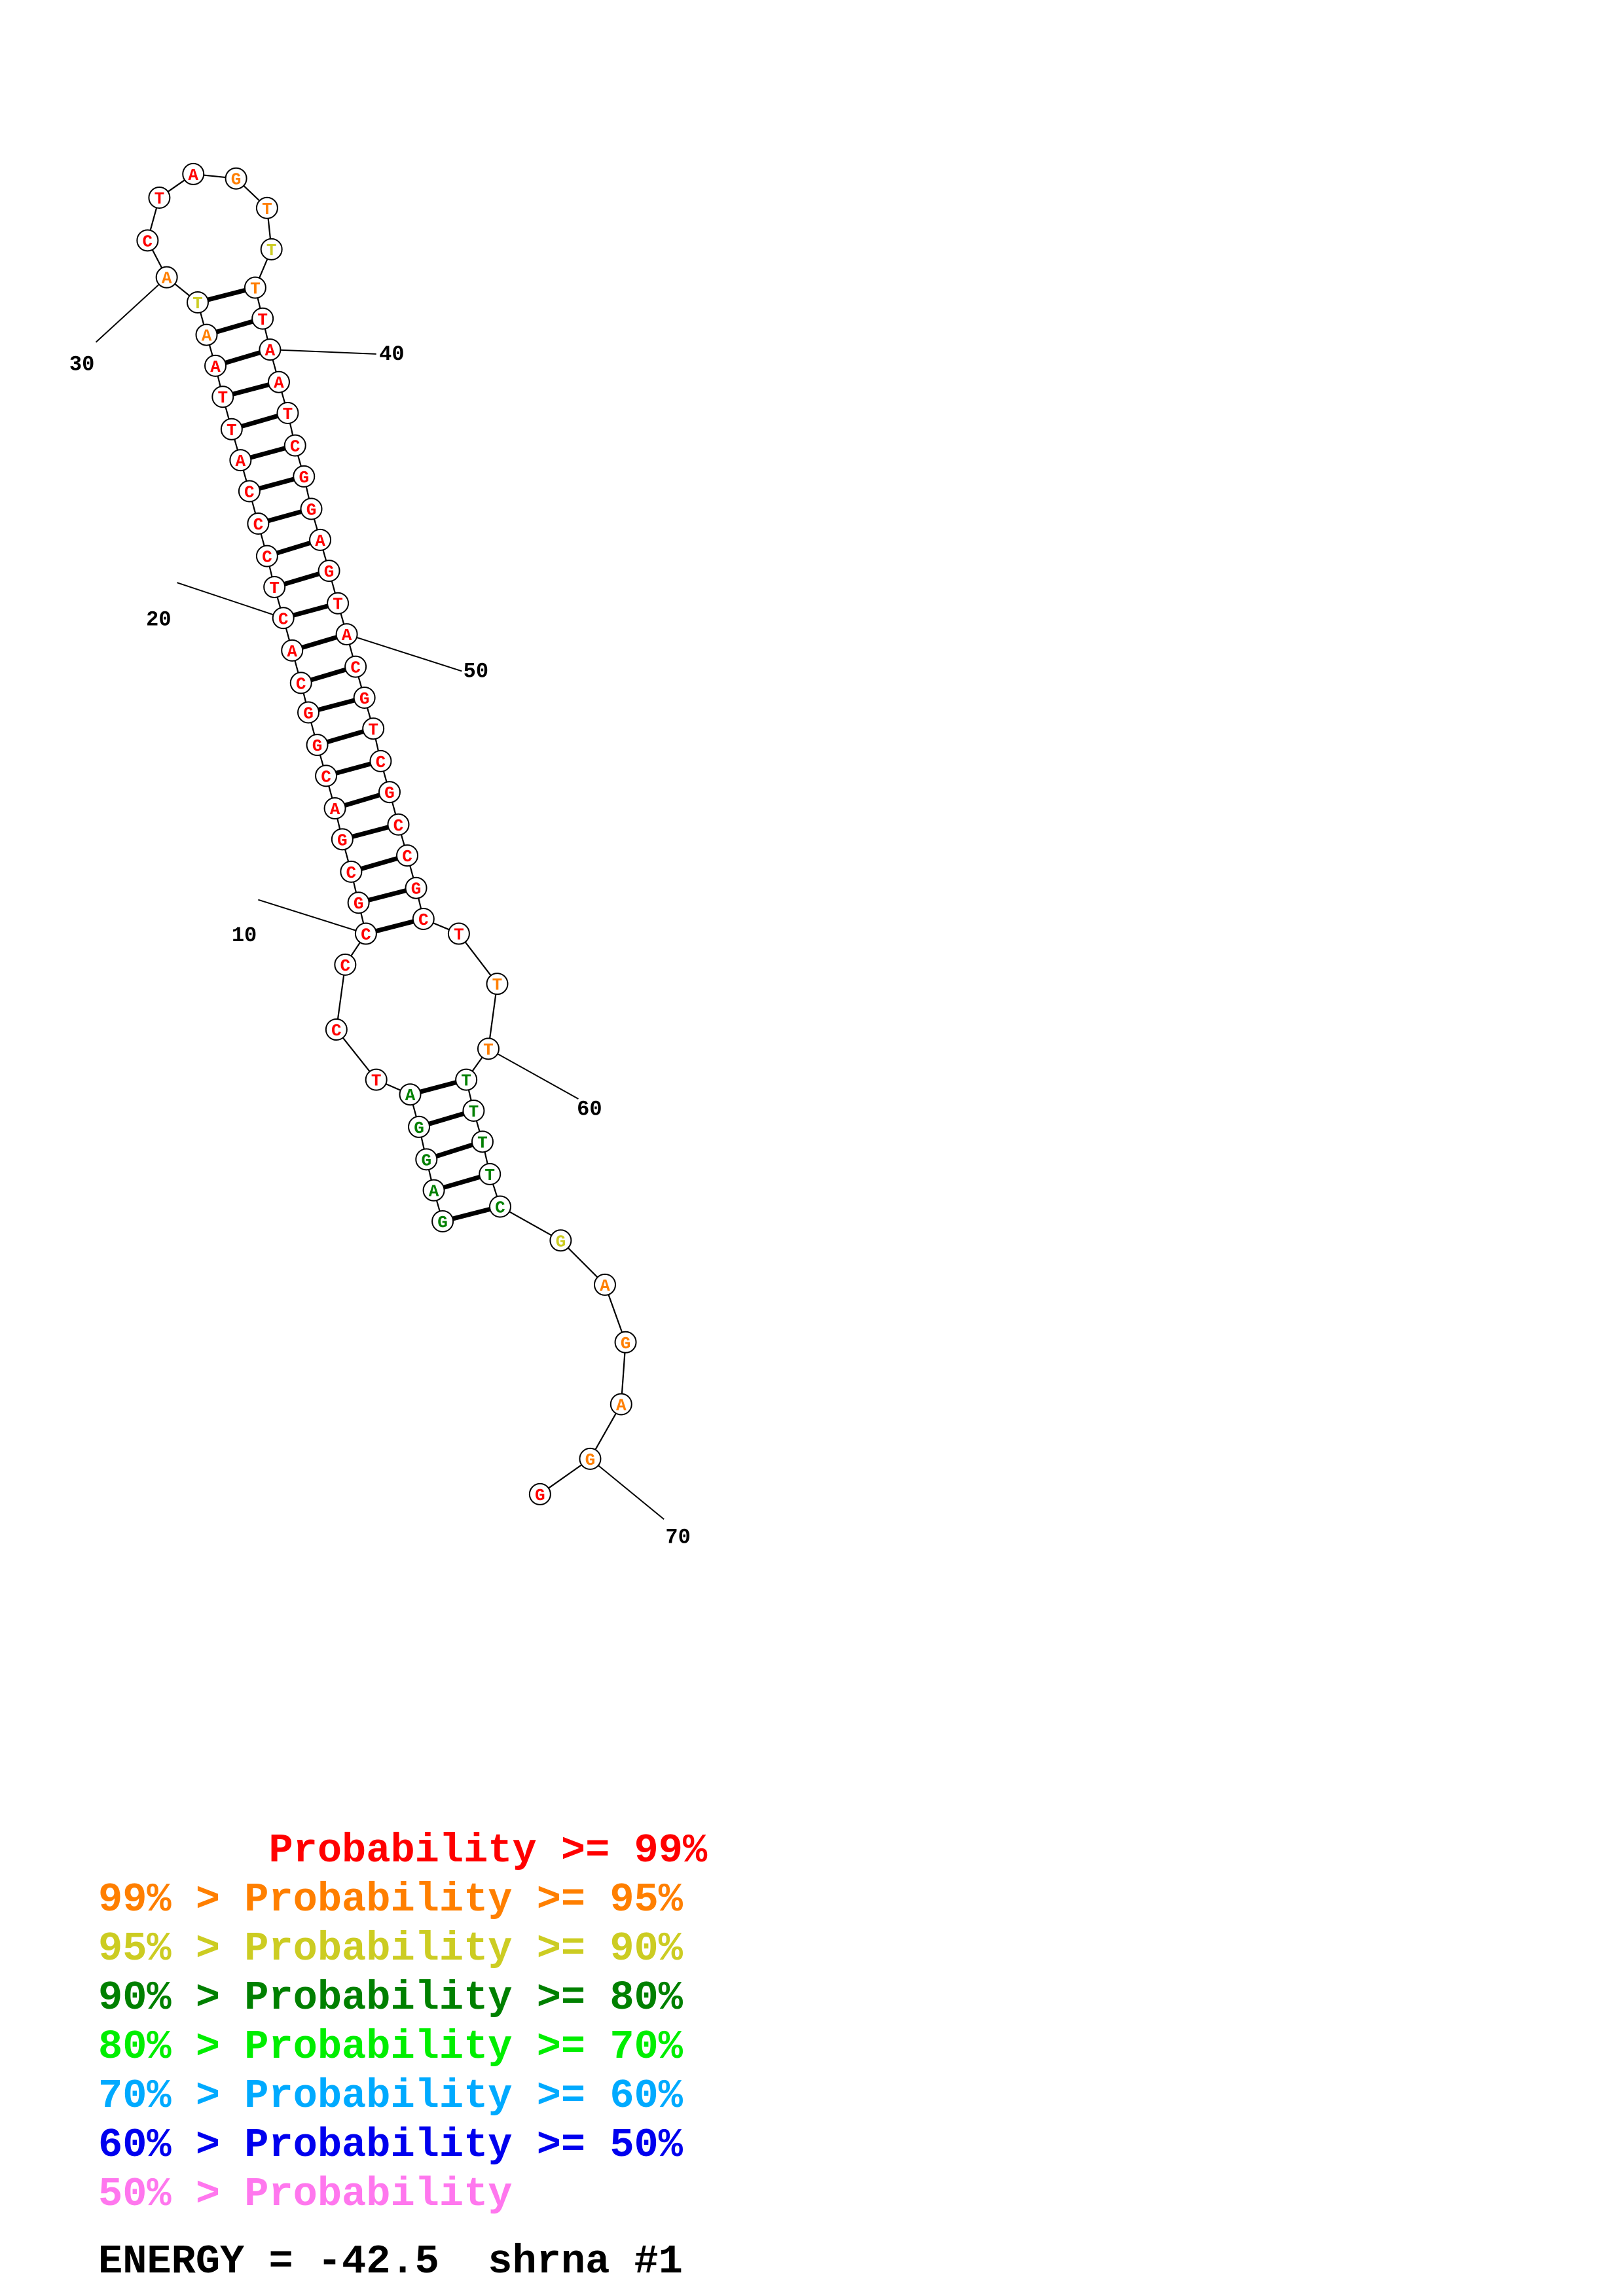 This screenshot has height=2296, width=1623. What do you see at coordinates (390, 1998) in the screenshot?
I see `legend-entry: 90% > Probability >= 80%` at bounding box center [390, 1998].